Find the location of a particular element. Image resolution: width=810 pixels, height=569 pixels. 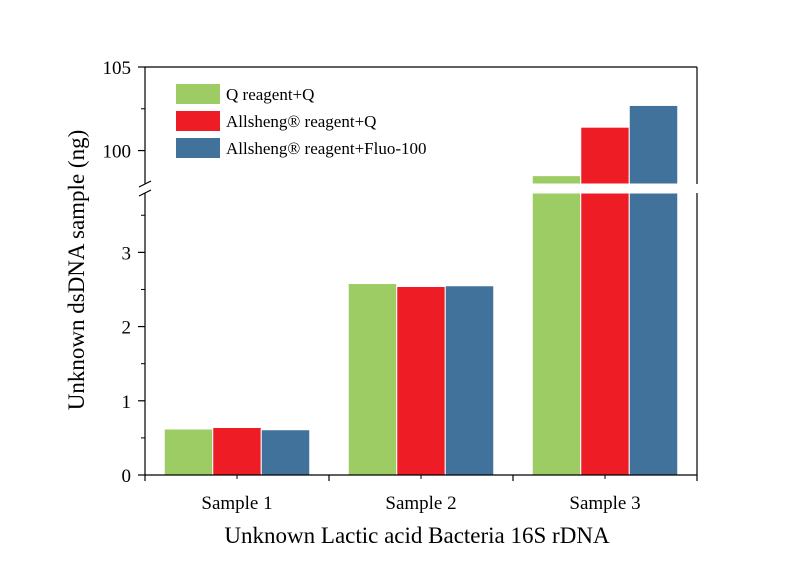

legend-label-2: Allsheng® reagent+Q is located at coordinates (301, 121).